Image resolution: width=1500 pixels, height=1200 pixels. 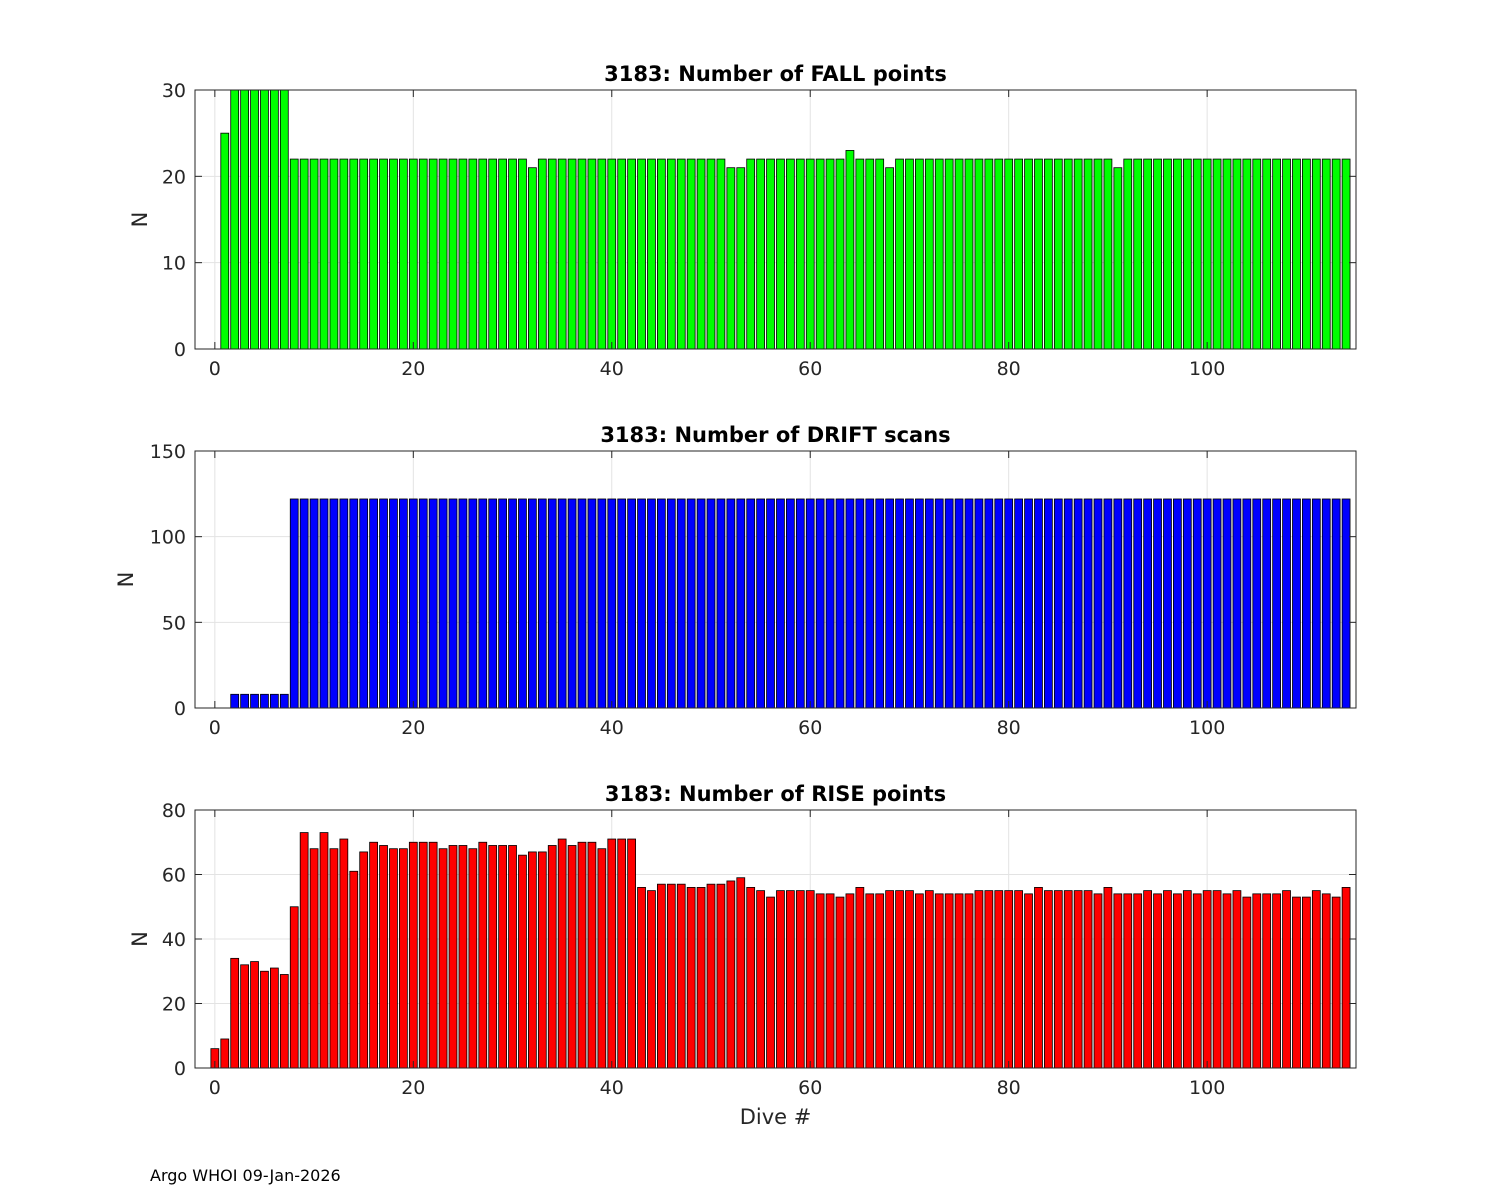 I want to click on x-tick-label: 100, so click(x=1207, y=369).